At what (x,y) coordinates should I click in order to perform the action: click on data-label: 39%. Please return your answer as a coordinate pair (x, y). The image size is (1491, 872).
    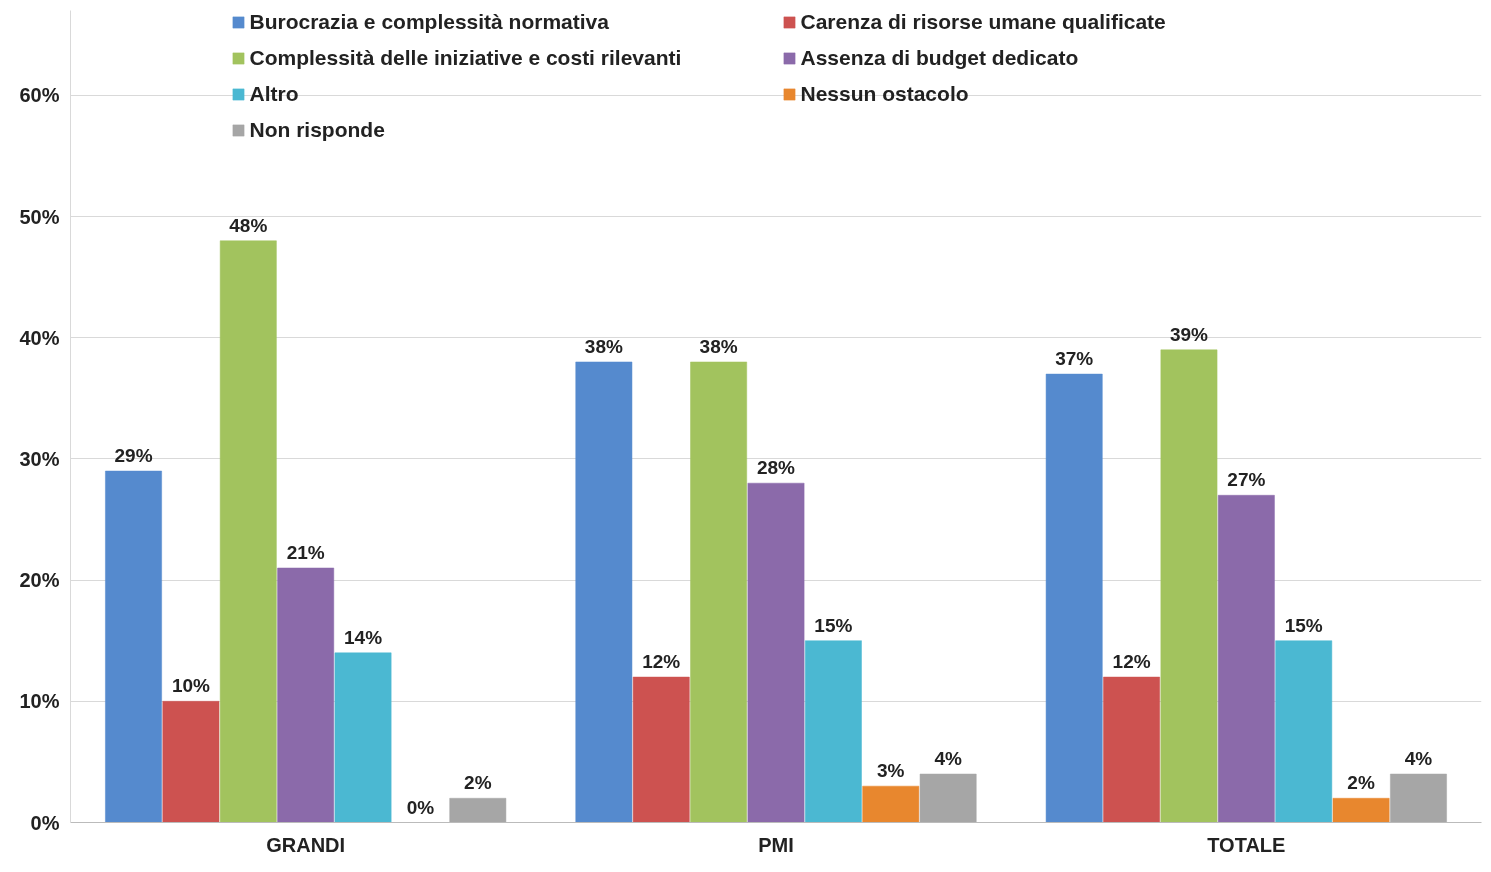
    Looking at the image, I should click on (1189, 334).